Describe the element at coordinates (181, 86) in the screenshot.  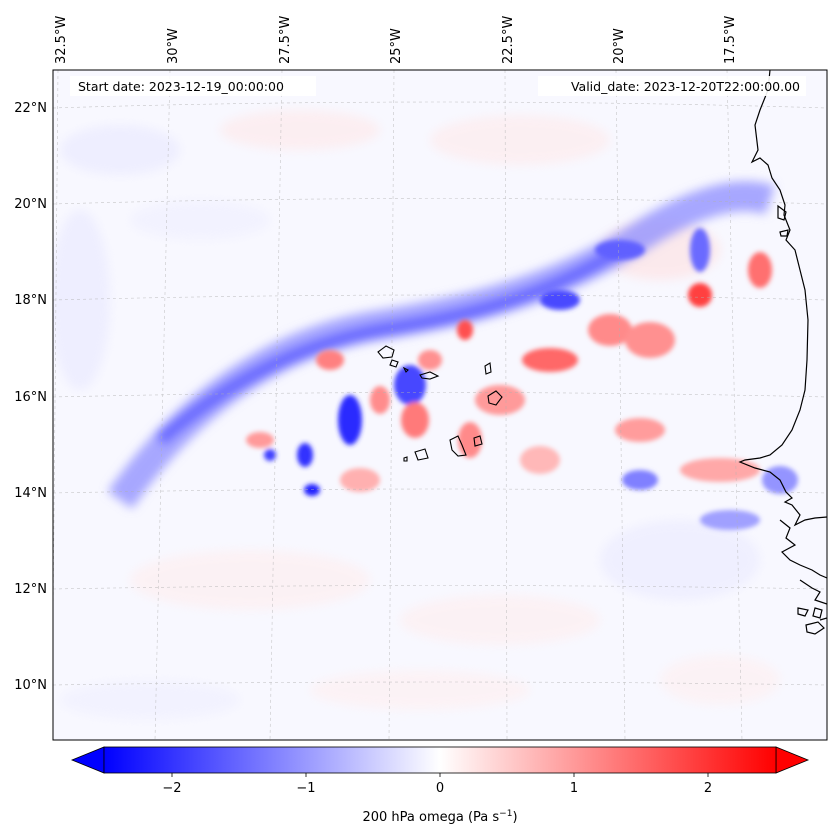
I see `start-date-label: Start date: 2023-12-19_00:00:00` at that location.